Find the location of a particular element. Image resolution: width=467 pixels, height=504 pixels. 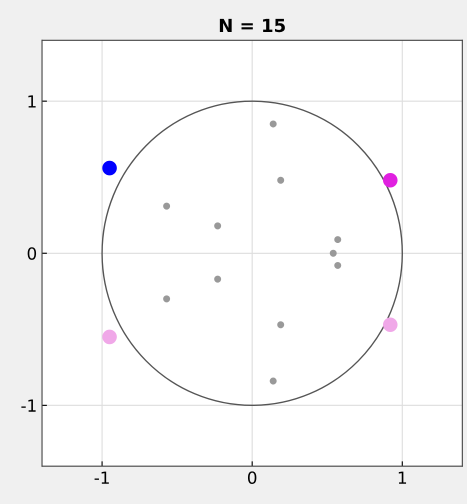

y-tick-label: -1 is located at coordinates (28, 406).